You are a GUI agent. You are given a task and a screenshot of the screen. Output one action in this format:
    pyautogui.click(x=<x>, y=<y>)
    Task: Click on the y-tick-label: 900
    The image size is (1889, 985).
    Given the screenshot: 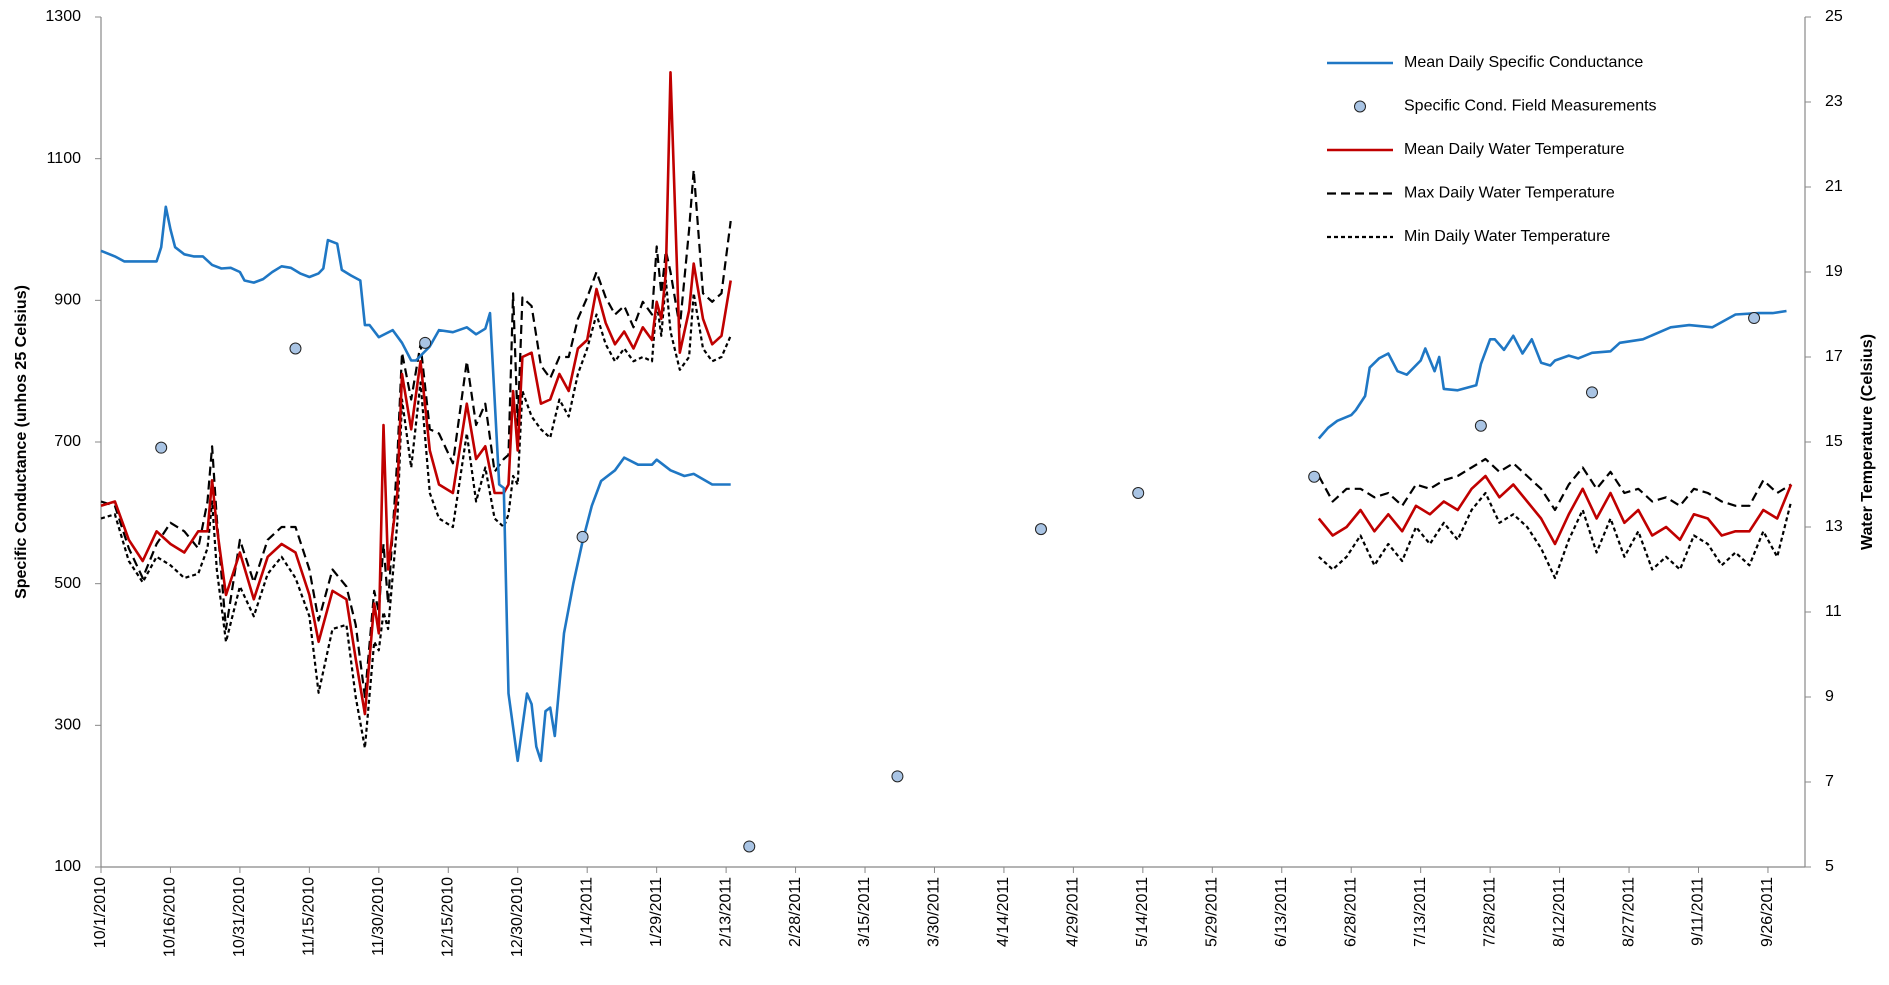 What is the action you would take?
    pyautogui.click(x=67, y=300)
    